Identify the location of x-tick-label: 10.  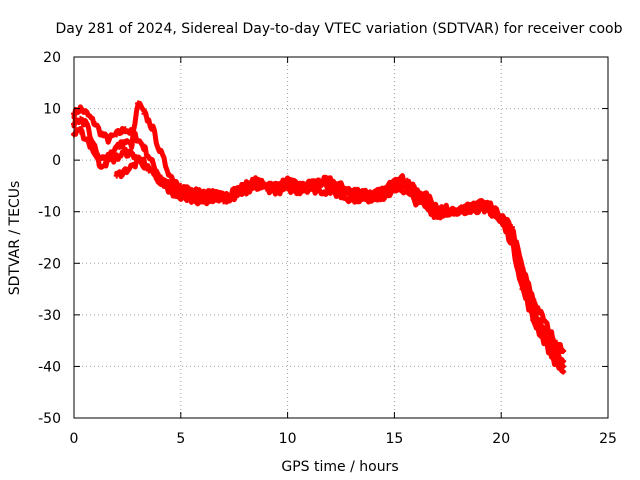
(288, 439).